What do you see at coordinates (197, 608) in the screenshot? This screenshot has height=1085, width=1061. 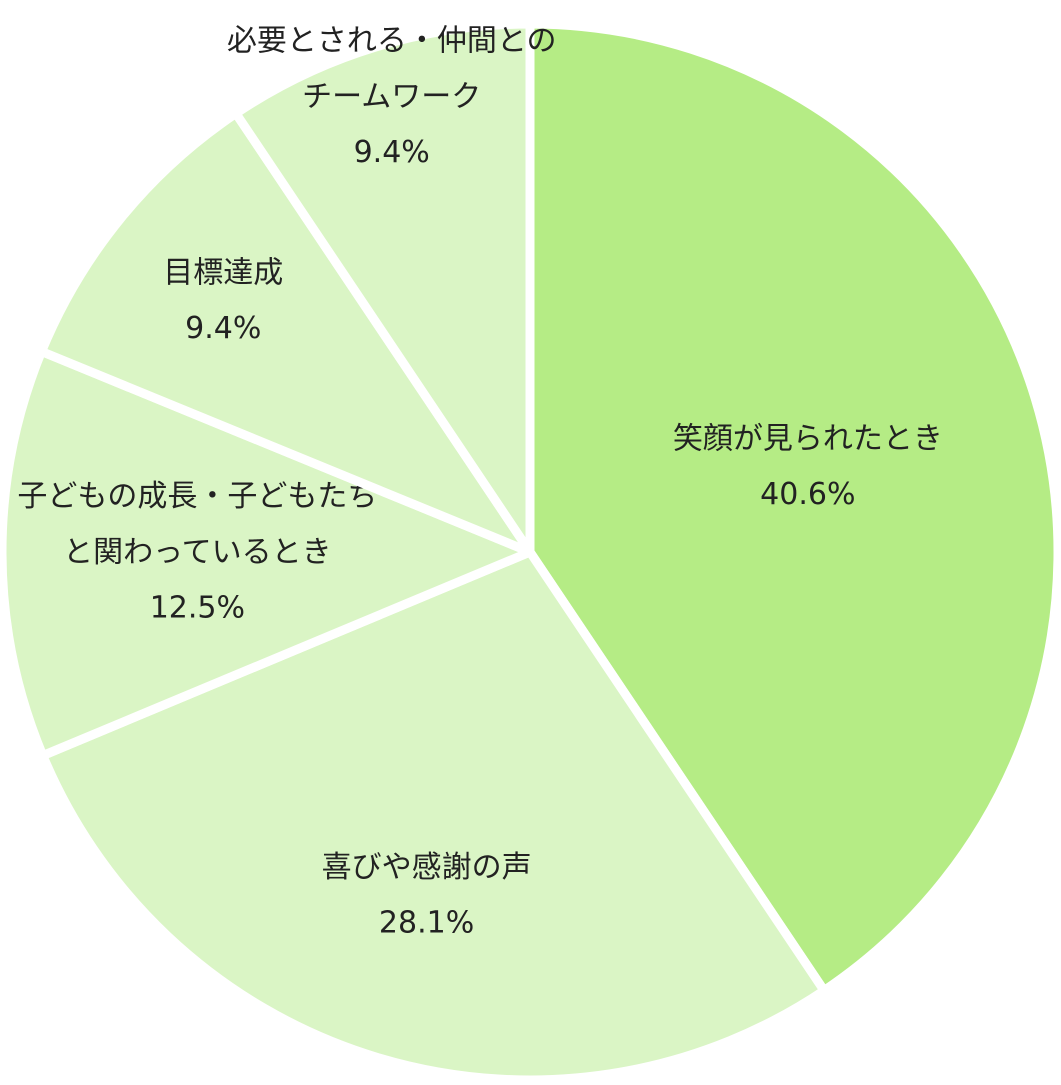 I see `value-label: 12.5%` at bounding box center [197, 608].